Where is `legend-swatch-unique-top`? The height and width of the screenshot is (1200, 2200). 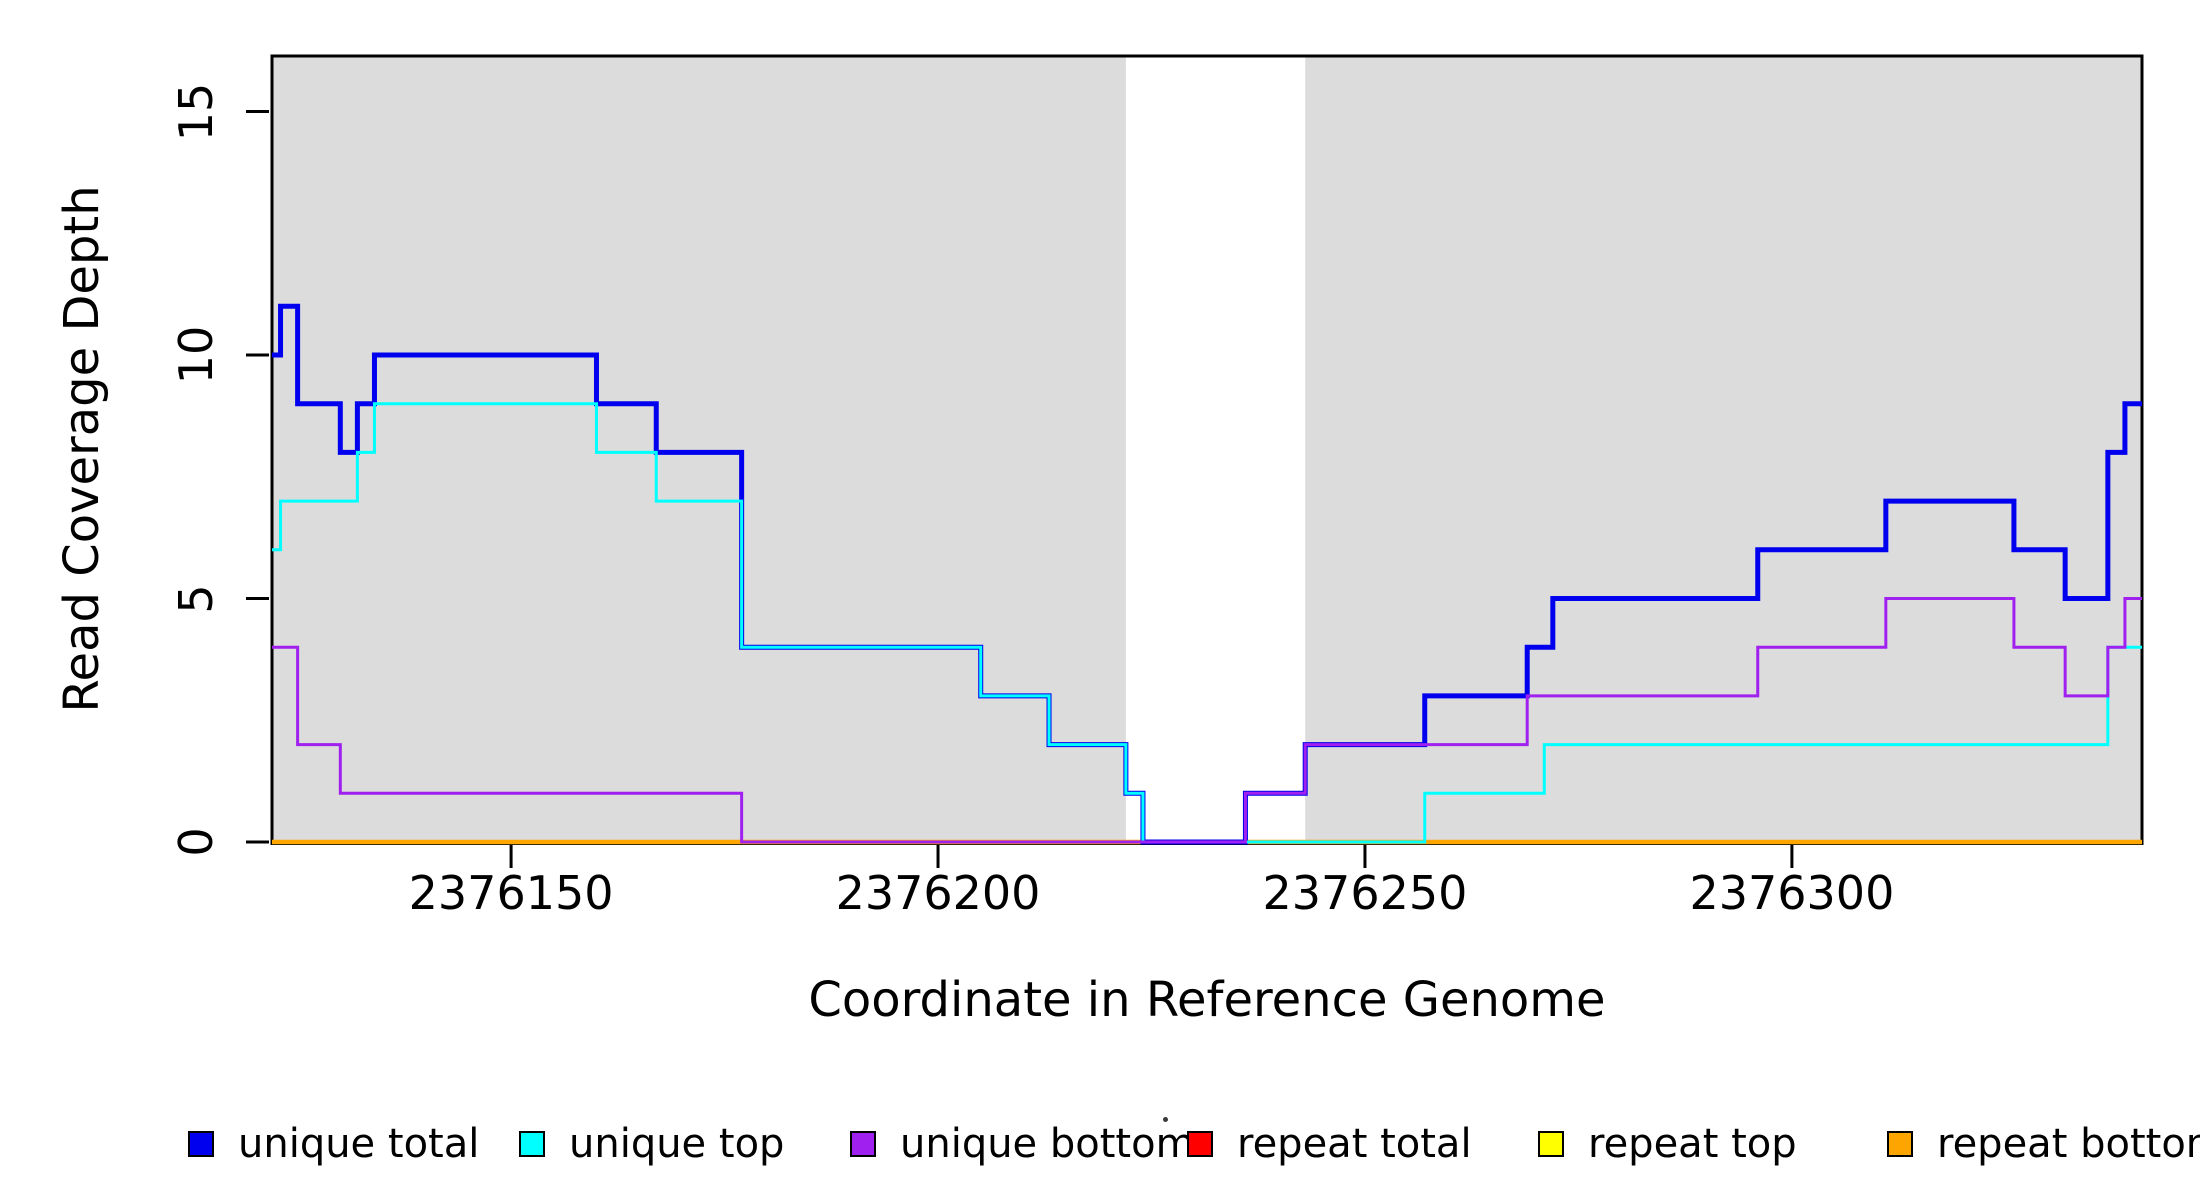
legend-swatch-unique-top is located at coordinates (532, 1144).